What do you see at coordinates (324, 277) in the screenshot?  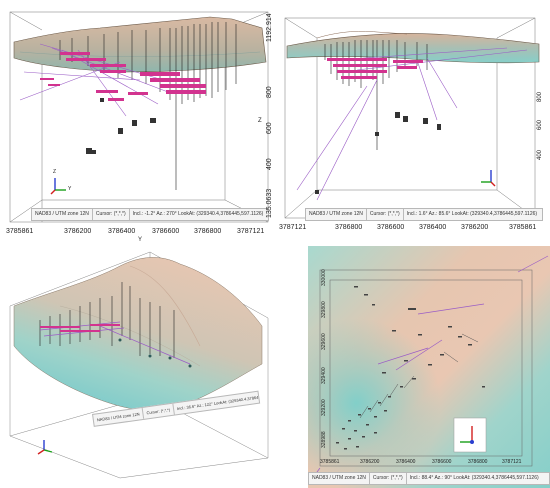 I see `y-tick-label: 330000` at bounding box center [324, 277].